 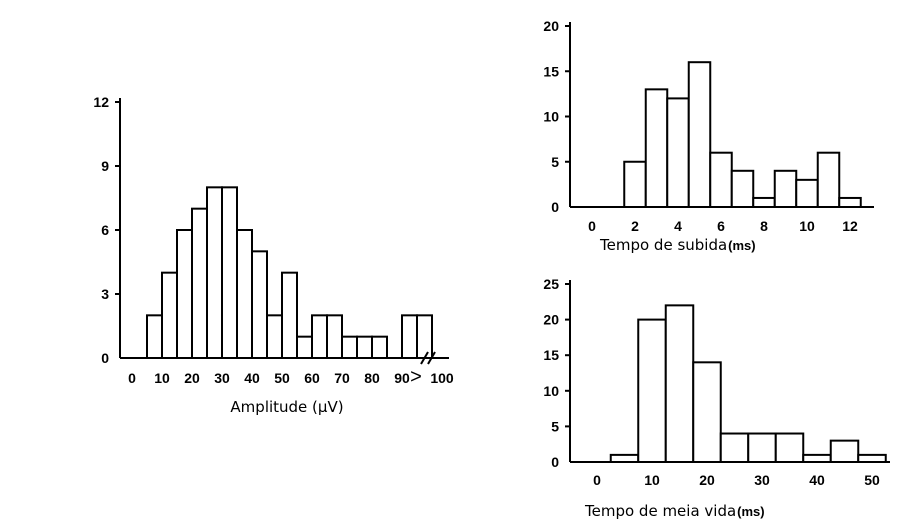 What do you see at coordinates (289, 273) in the screenshot?
I see `amplitude-bars` at bounding box center [289, 273].